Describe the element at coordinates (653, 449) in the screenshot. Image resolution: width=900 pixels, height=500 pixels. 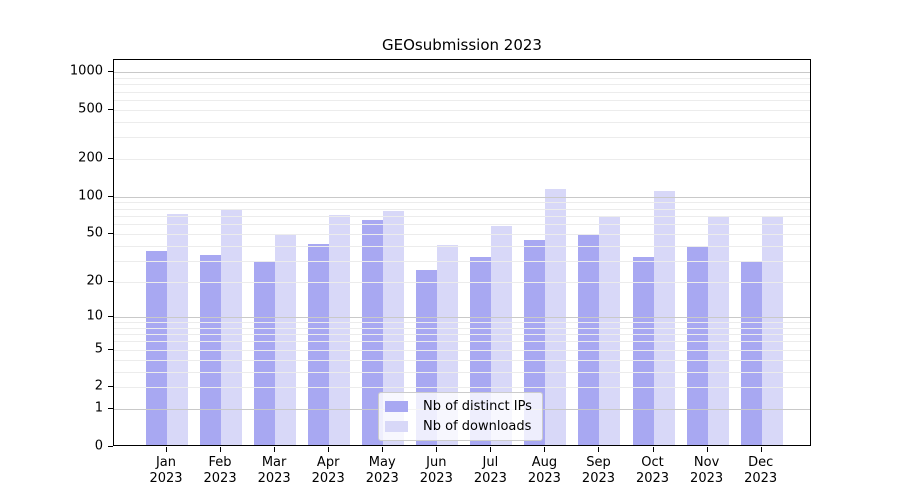
I see `x-tick-oct` at that location.